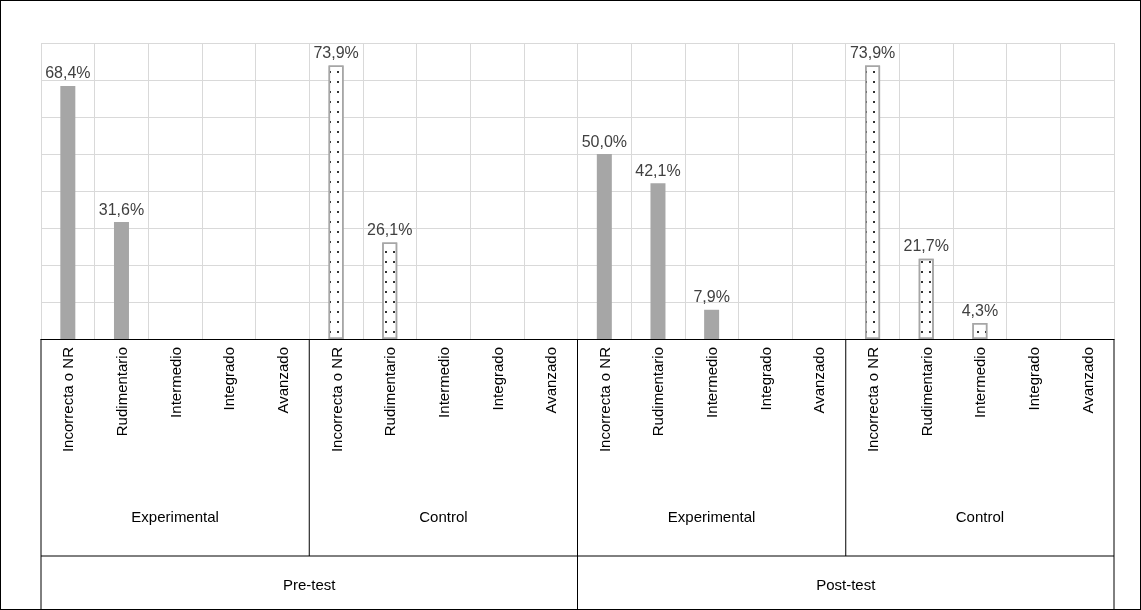 The height and width of the screenshot is (610, 1141). What do you see at coordinates (980, 310) in the screenshot?
I see `data-label: 4,3%` at bounding box center [980, 310].